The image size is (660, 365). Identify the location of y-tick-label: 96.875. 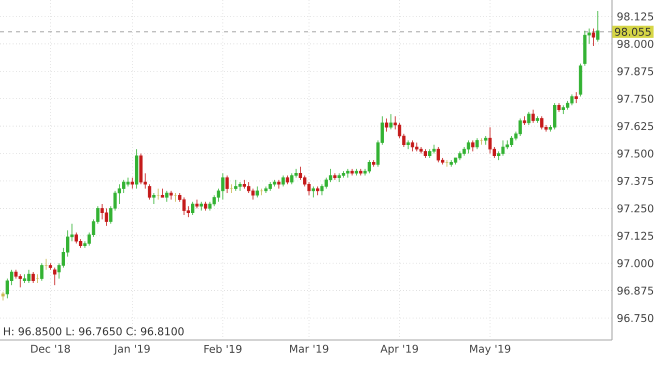
(635, 290).